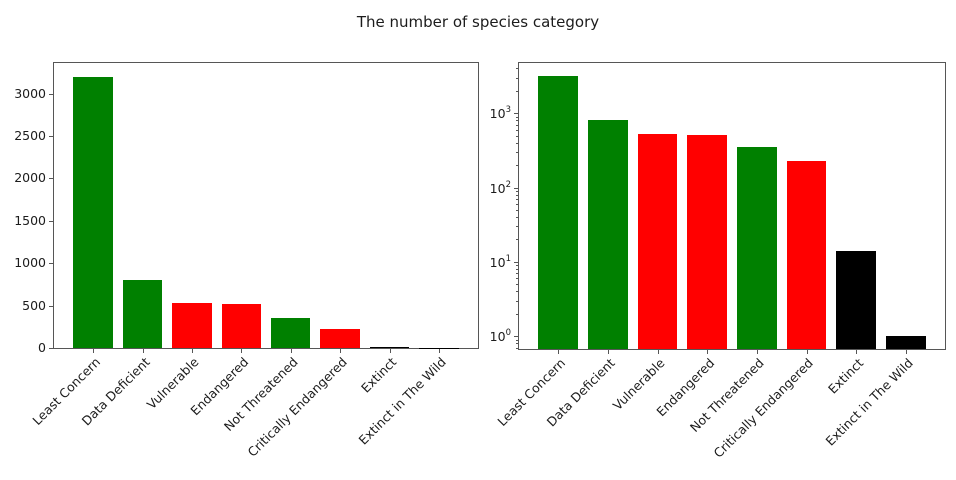  What do you see at coordinates (30, 135) in the screenshot?
I see `y-tick-label-2500: 2500` at bounding box center [30, 135].